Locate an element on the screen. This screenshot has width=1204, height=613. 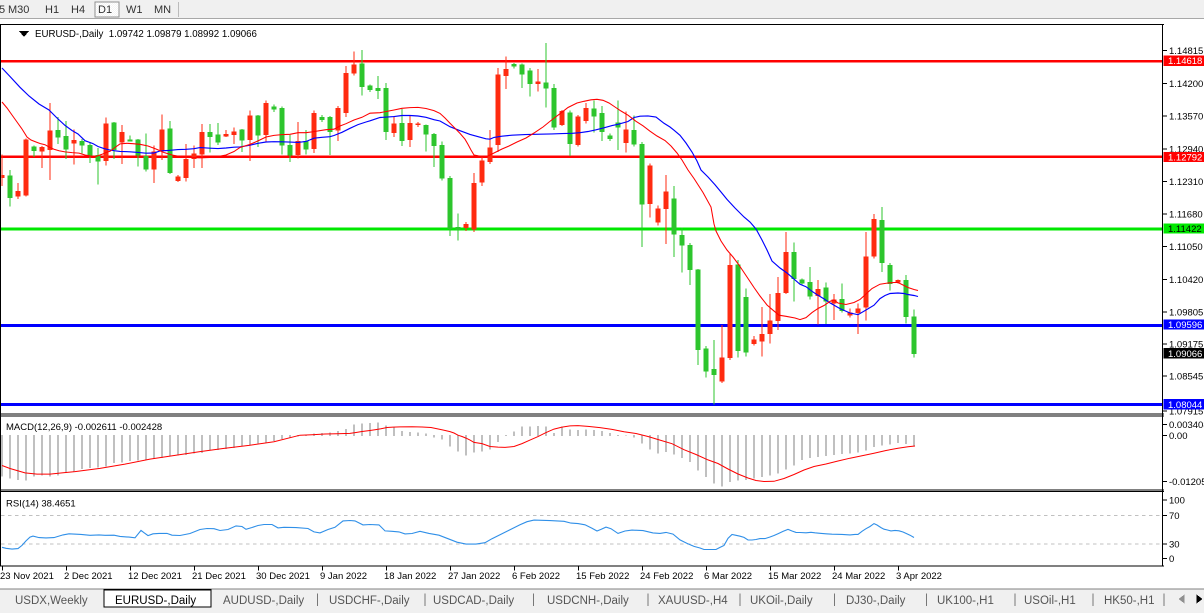
svg-text: 70 is located at coordinates (1174, 516).